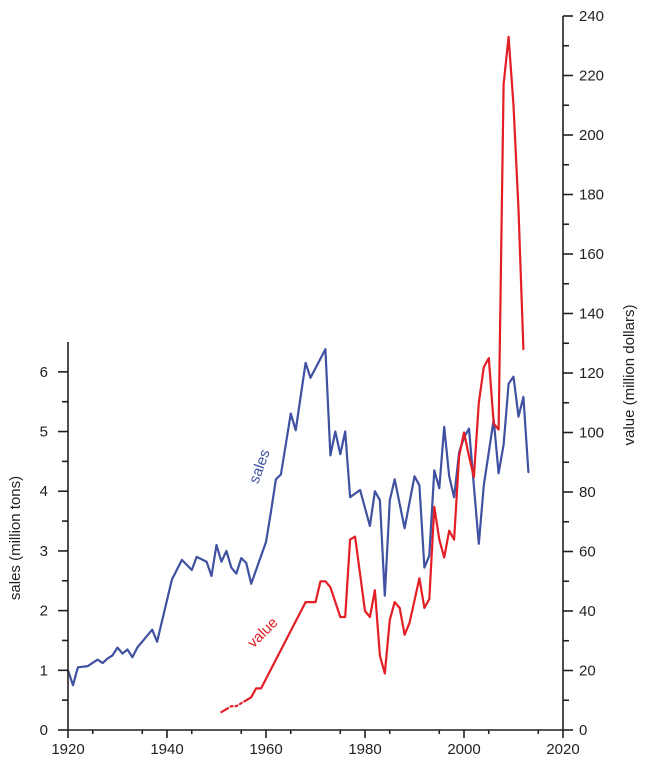 The image size is (652, 765). What do you see at coordinates (262, 632) in the screenshot?
I see `series-label-value: value` at bounding box center [262, 632].